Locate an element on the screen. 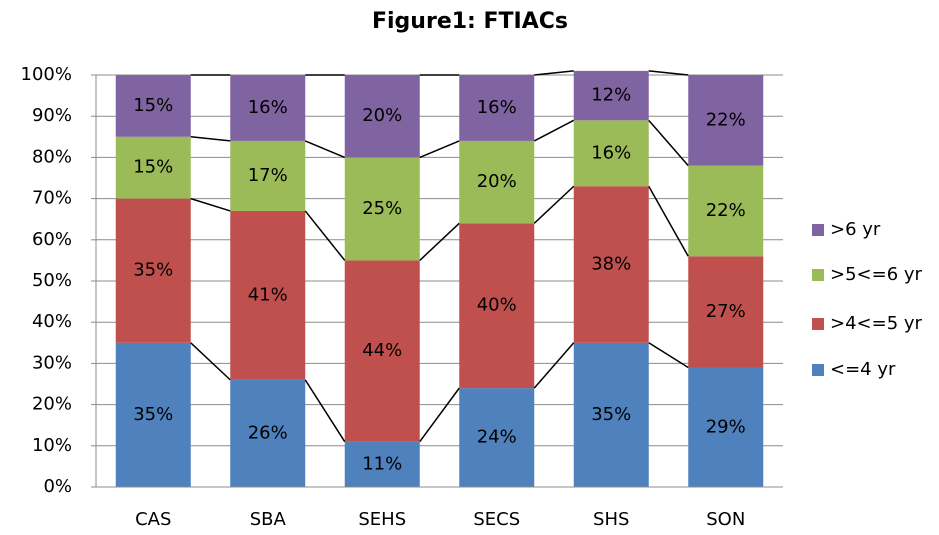  y-tick-label: 40% is located at coordinates (52, 321).